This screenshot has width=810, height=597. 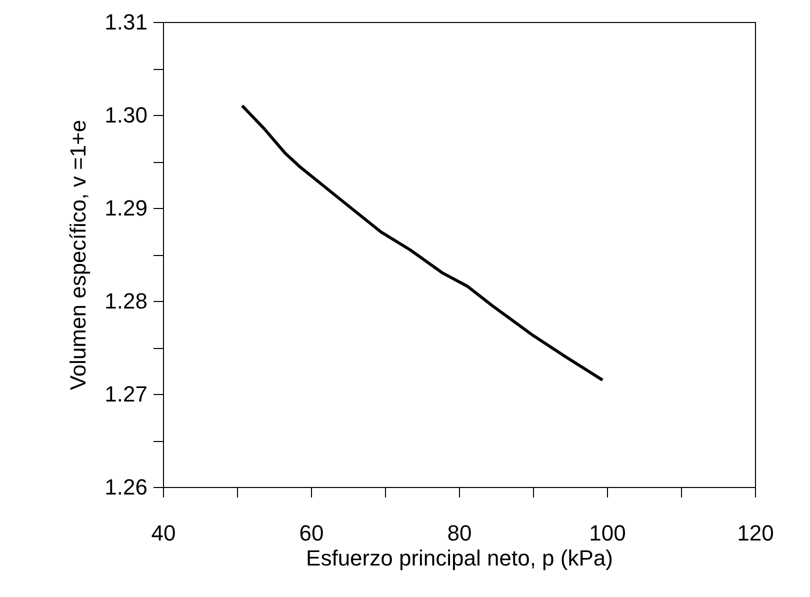 What do you see at coordinates (126, 394) in the screenshot?
I see `y-tick-label: 1.27` at bounding box center [126, 394].